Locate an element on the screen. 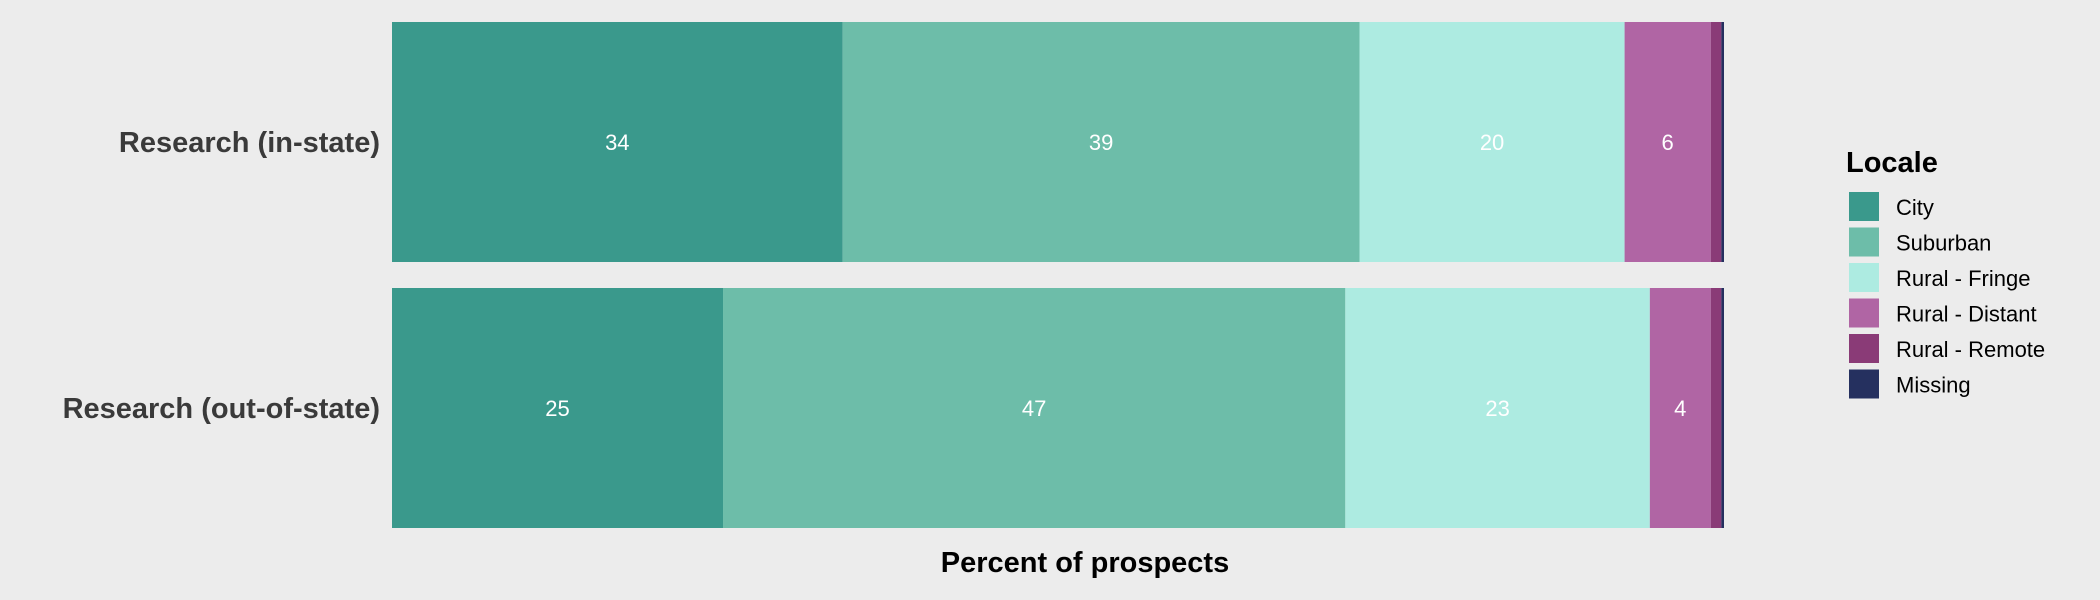 Image resolution: width=2100 pixels, height=600 pixels. data-label: 39 is located at coordinates (1101, 142).